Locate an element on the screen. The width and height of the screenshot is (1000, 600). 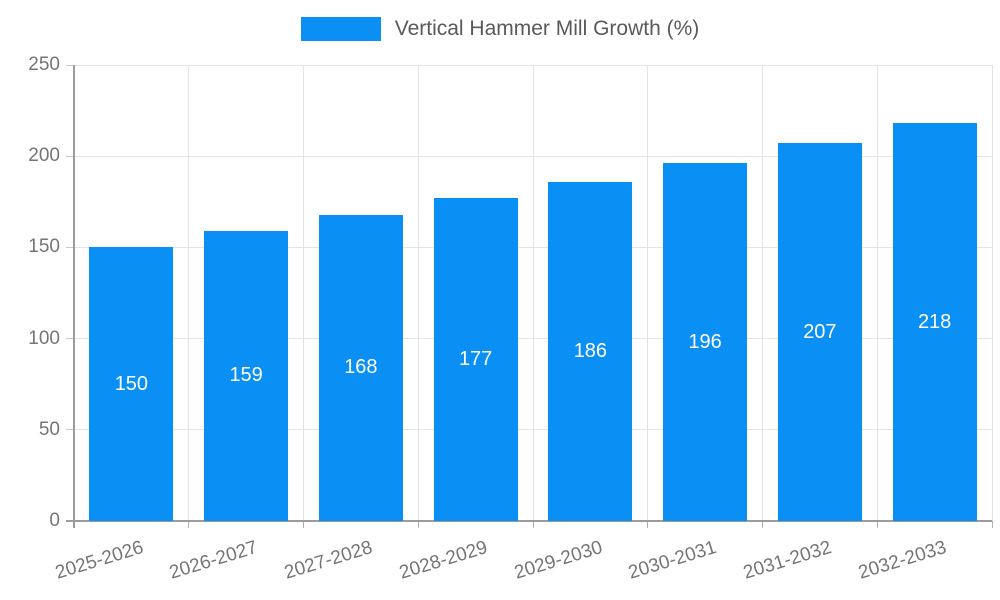
x-axis-tick-label: 2027-2028 is located at coordinates (328, 560).